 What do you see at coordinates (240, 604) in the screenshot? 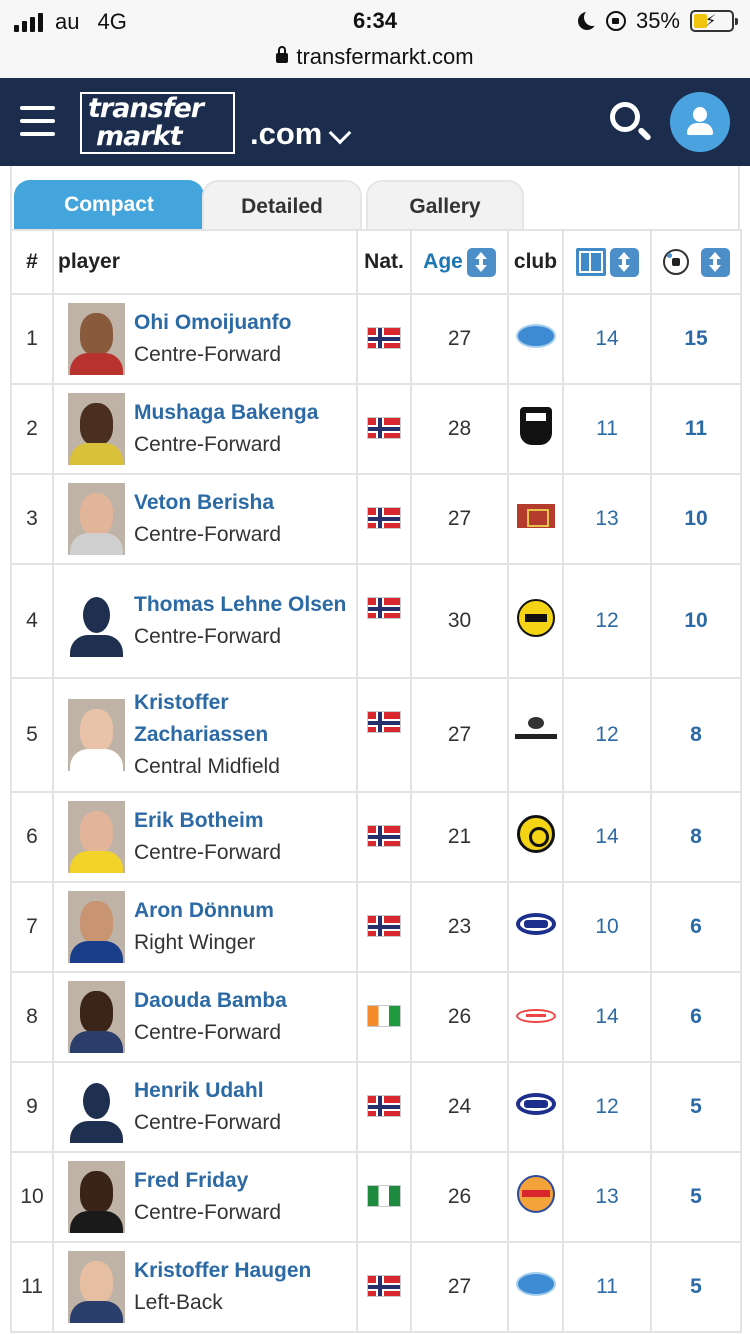
I see `player-name-link: Thomas Lehne Olsen` at bounding box center [240, 604].